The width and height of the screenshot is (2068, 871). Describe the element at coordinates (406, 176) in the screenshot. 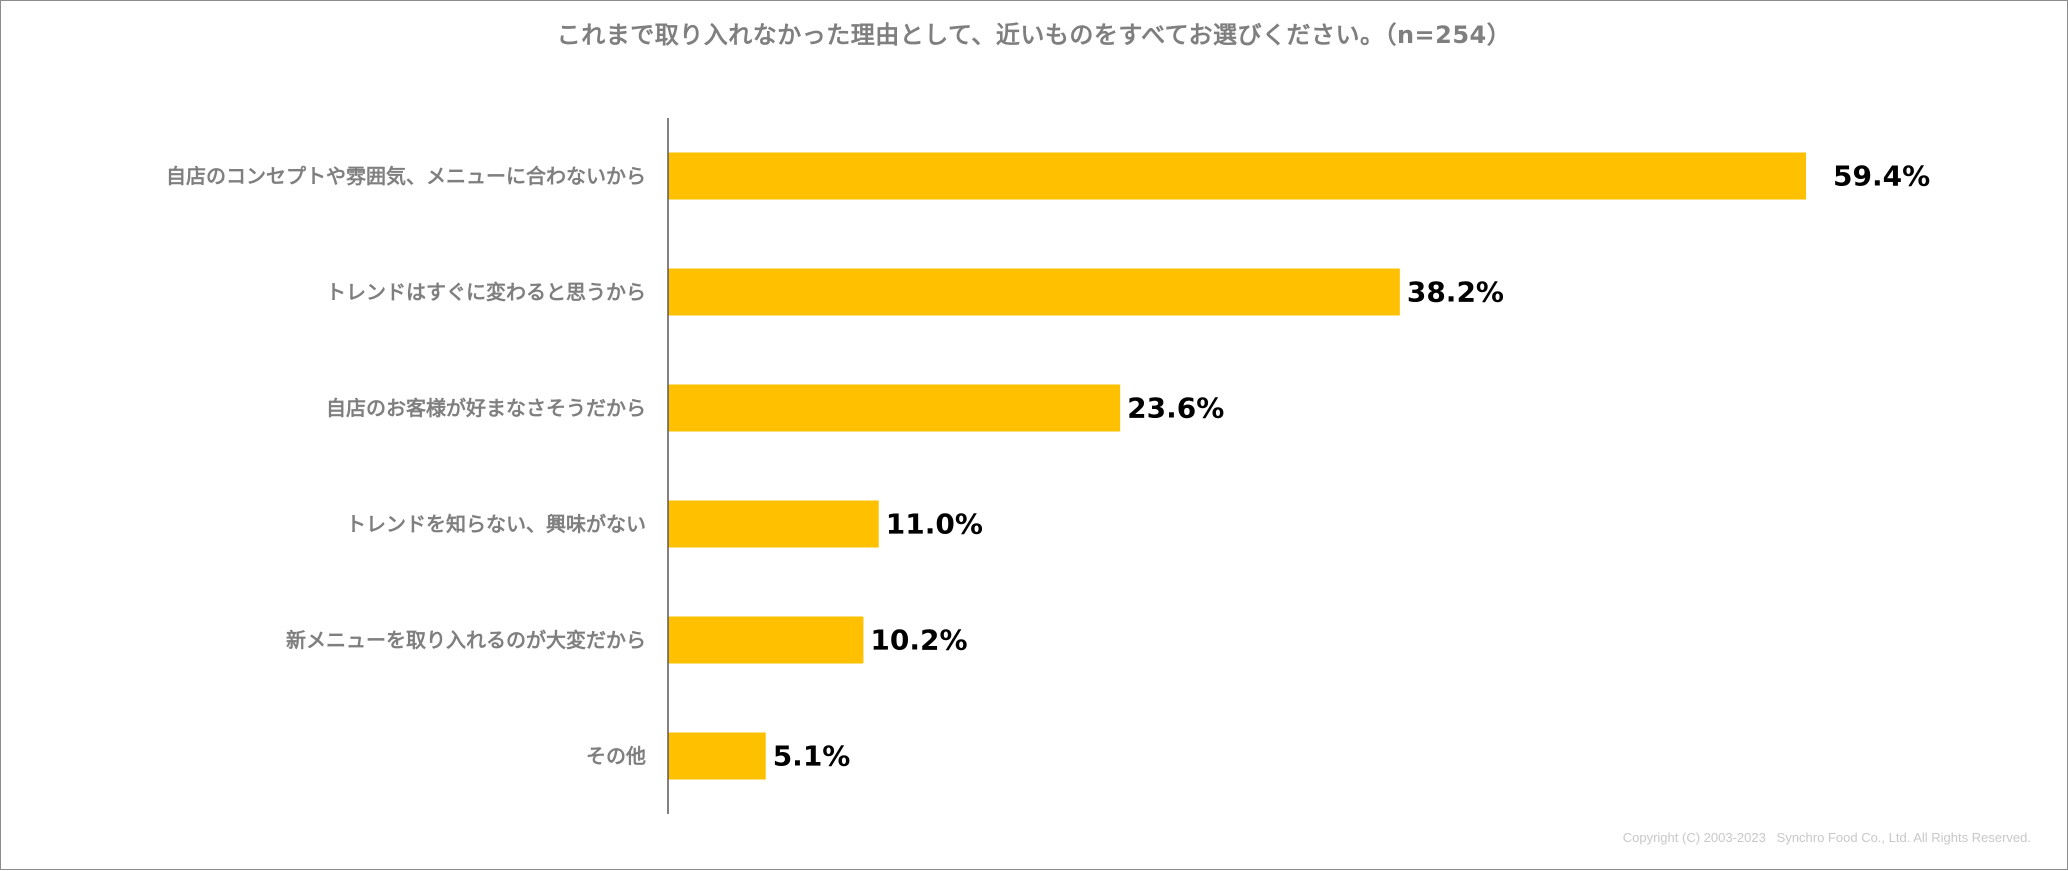

I see `category-label-1: 自店のコンセプトや雰囲気、メニューに合わないから` at that location.